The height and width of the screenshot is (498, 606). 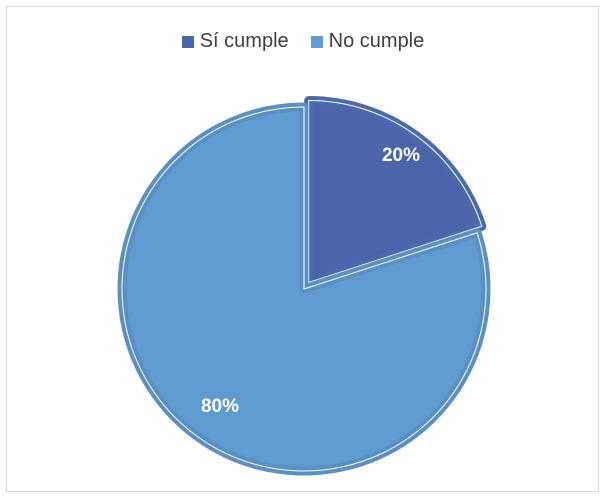 What do you see at coordinates (376, 41) in the screenshot?
I see `legend-label-no-cumple: No cumple` at bounding box center [376, 41].